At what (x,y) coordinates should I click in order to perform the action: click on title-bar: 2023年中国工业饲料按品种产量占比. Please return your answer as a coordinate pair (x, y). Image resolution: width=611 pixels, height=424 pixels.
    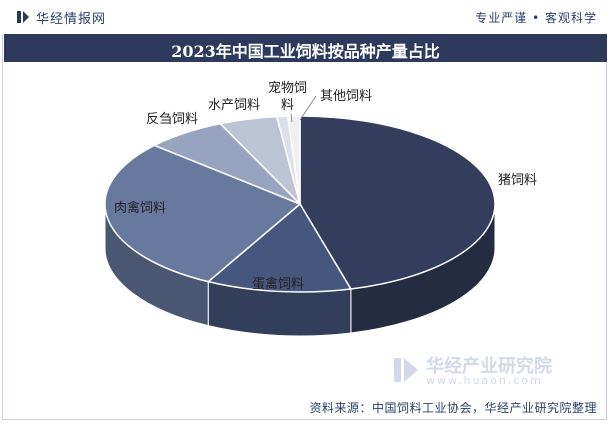
    Looking at the image, I should click on (305, 48).